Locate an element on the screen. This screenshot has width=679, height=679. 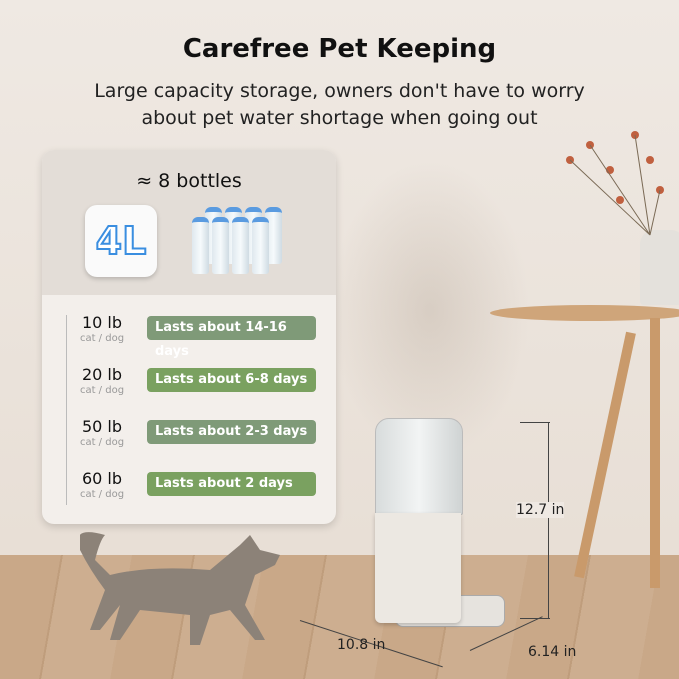
bottles-label: ≈ 8 bottles is located at coordinates (189, 181).